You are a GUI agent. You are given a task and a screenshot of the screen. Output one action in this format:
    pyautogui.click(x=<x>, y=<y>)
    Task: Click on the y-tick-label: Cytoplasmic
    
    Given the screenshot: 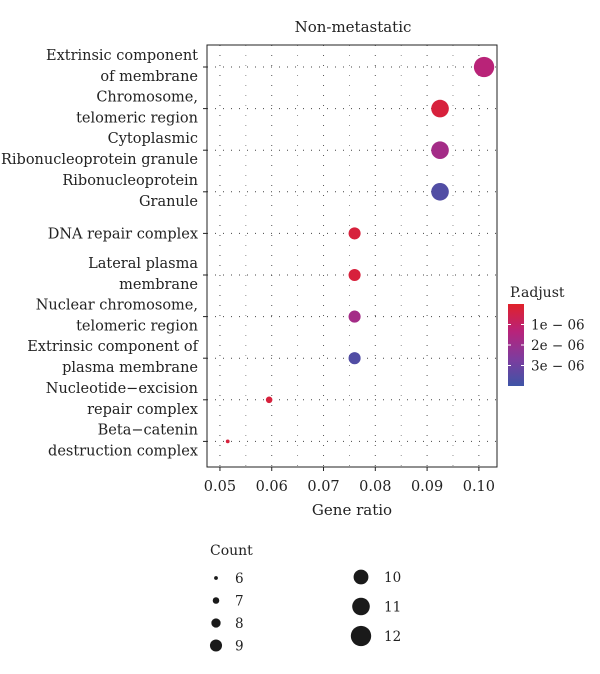 What is the action you would take?
    pyautogui.click(x=153, y=139)
    